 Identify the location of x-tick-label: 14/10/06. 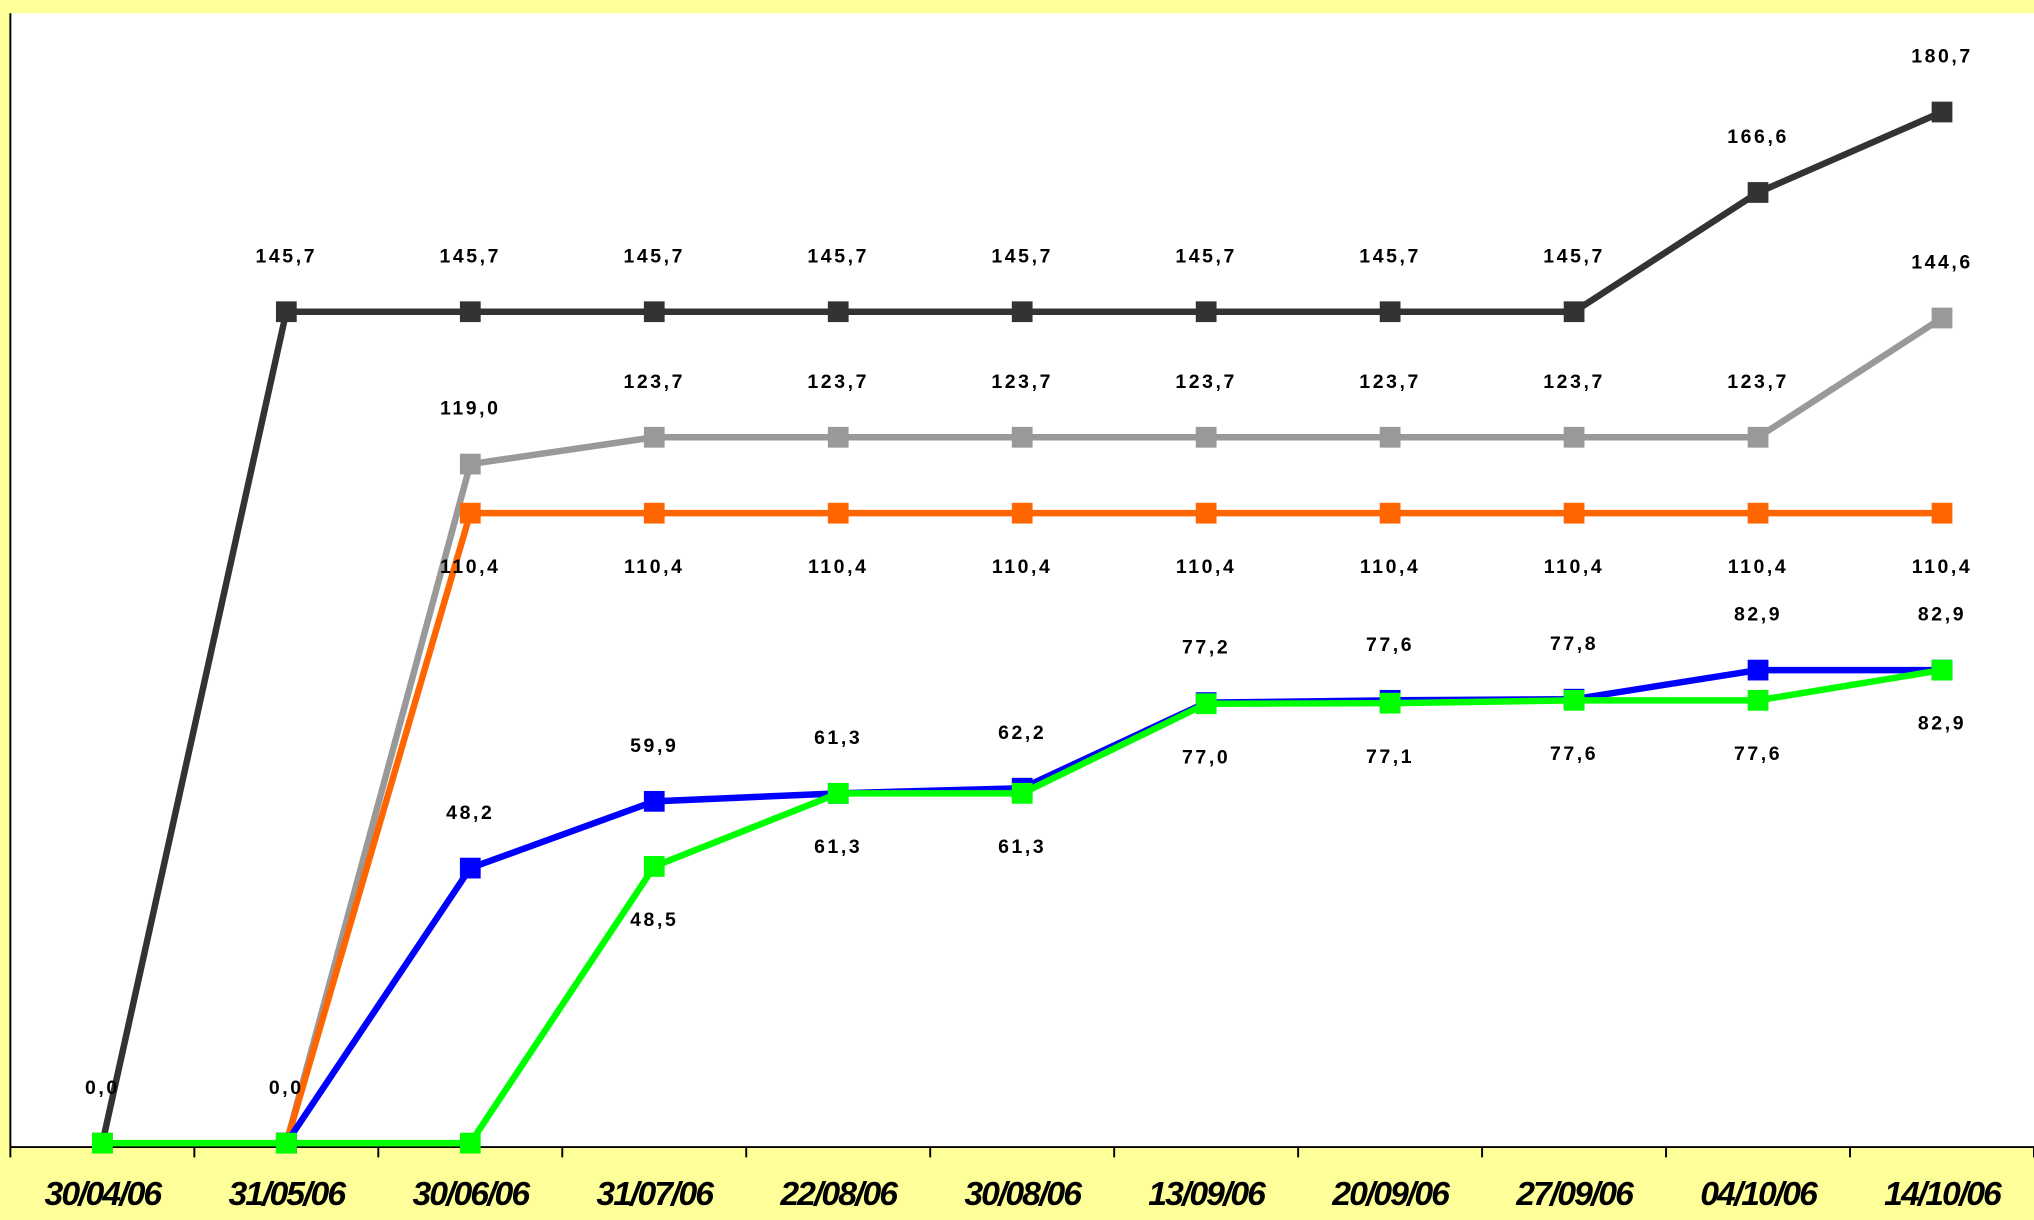
(1943, 1194).